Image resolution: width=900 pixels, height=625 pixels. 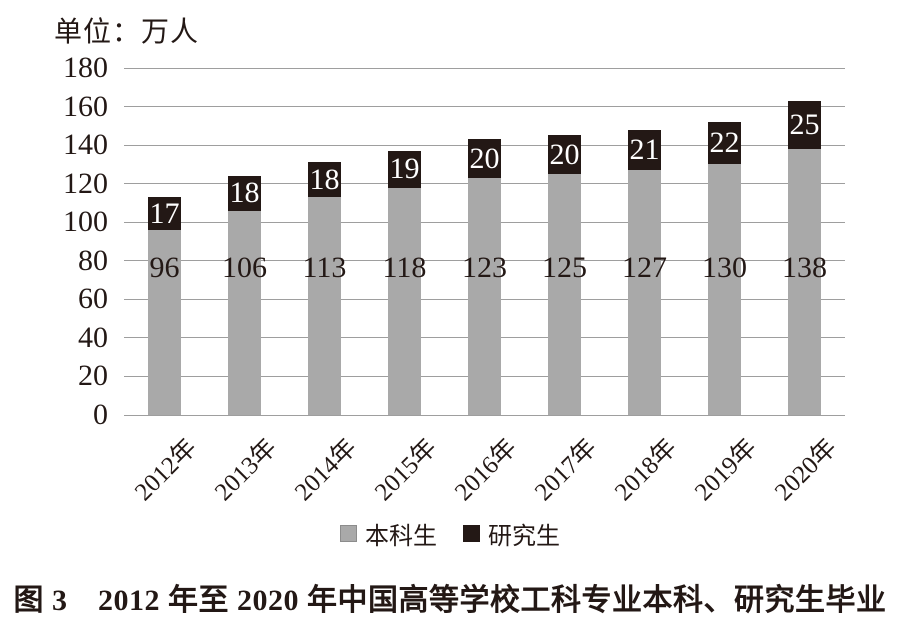 What do you see at coordinates (804, 267) in the screenshot?
I see `bar-value-label-undergrad: 138` at bounding box center [804, 267].